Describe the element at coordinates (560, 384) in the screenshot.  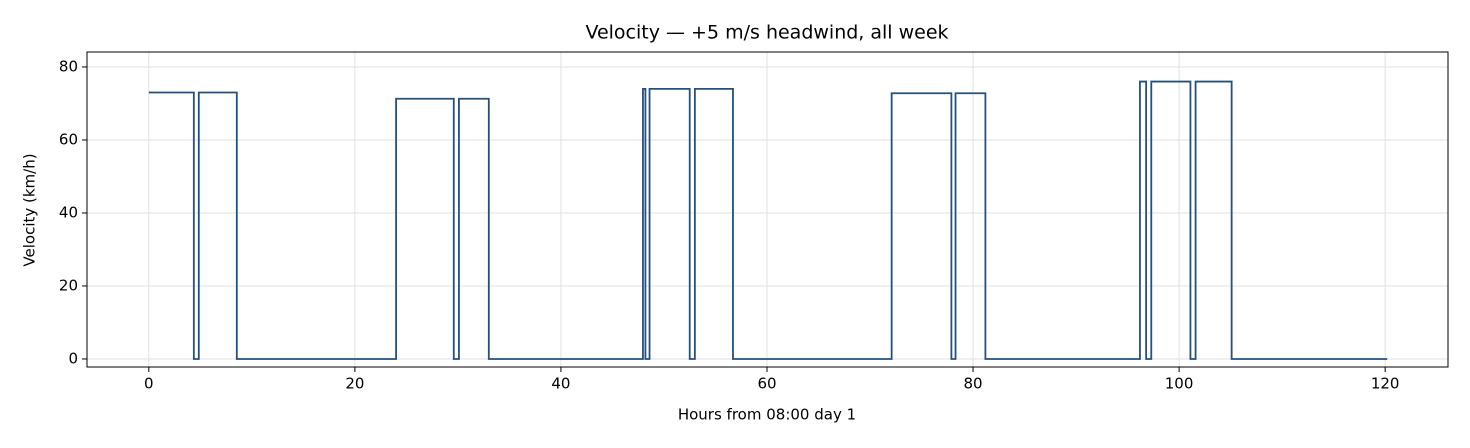
I see `x-tick-label: 40` at that location.